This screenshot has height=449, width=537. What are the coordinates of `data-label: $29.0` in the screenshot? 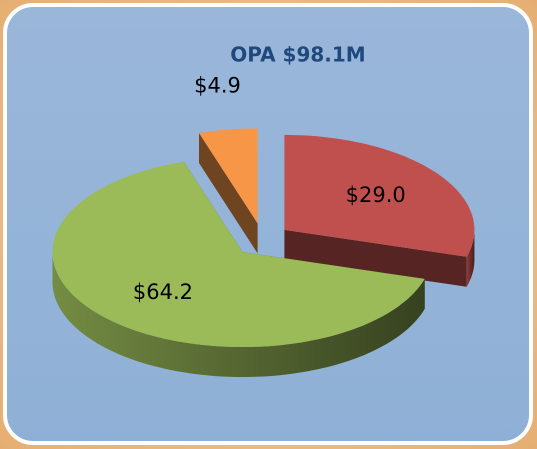 It's located at (376, 195).